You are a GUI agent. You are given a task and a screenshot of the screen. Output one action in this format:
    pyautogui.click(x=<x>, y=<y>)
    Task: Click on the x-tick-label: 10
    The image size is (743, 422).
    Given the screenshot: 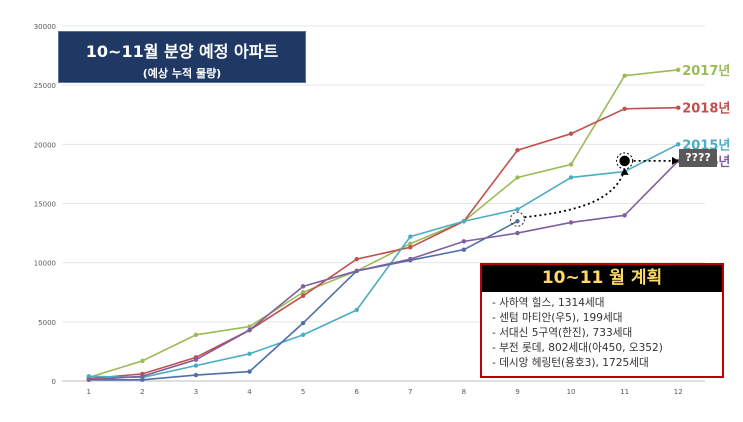 What is the action you would take?
    pyautogui.click(x=571, y=392)
    